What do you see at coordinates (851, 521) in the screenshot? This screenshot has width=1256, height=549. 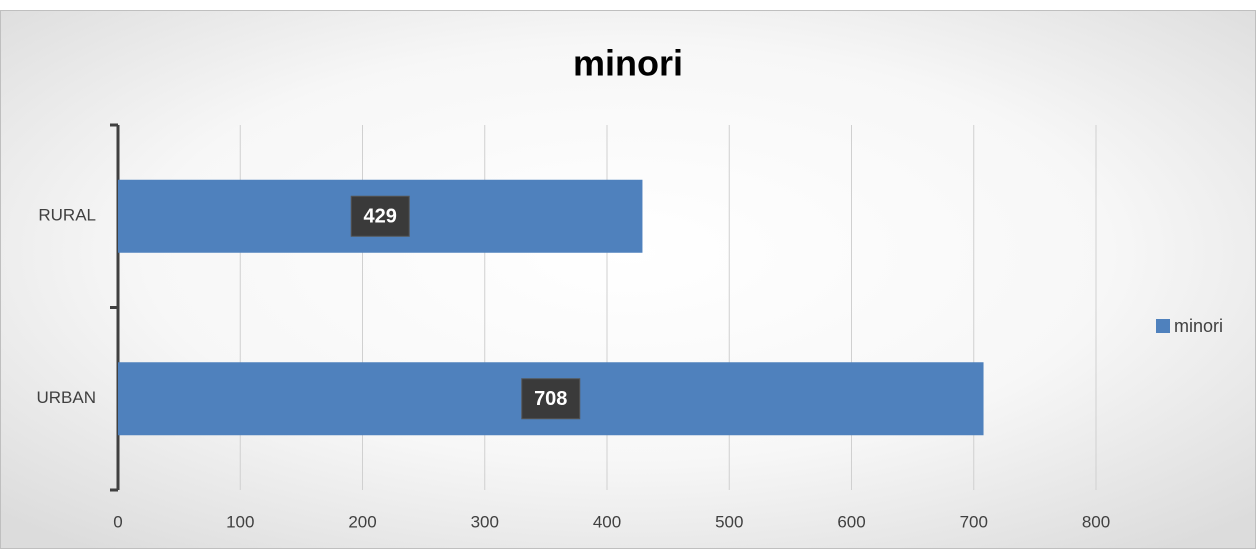 I see `x-tick-label: 600` at bounding box center [851, 521].